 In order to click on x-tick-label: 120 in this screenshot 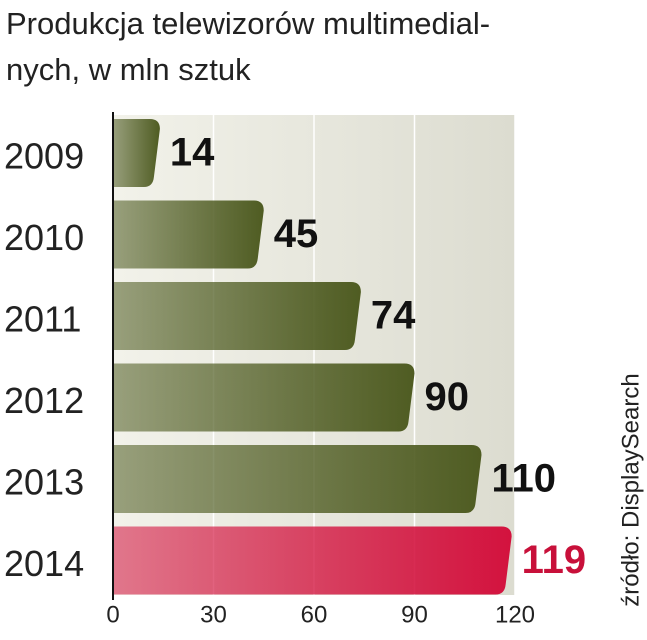, I will do `click(515, 614)`.